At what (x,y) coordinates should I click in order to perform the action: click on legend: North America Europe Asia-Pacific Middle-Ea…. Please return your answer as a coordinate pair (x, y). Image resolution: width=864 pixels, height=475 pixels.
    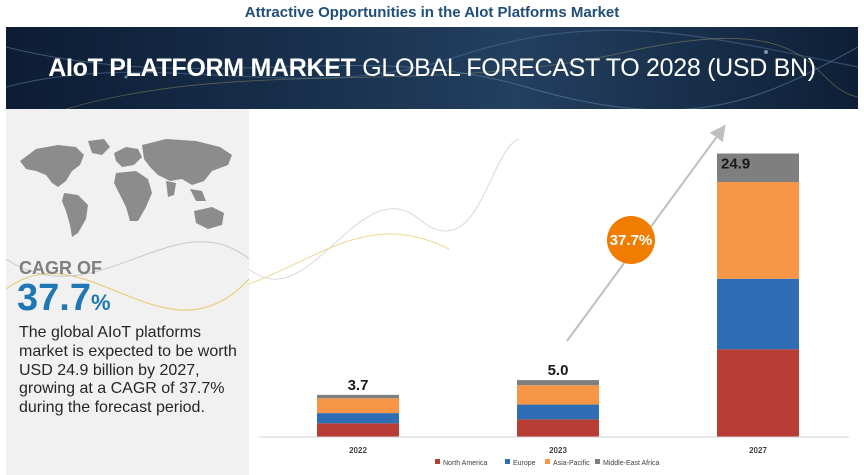
    Looking at the image, I should click on (547, 463).